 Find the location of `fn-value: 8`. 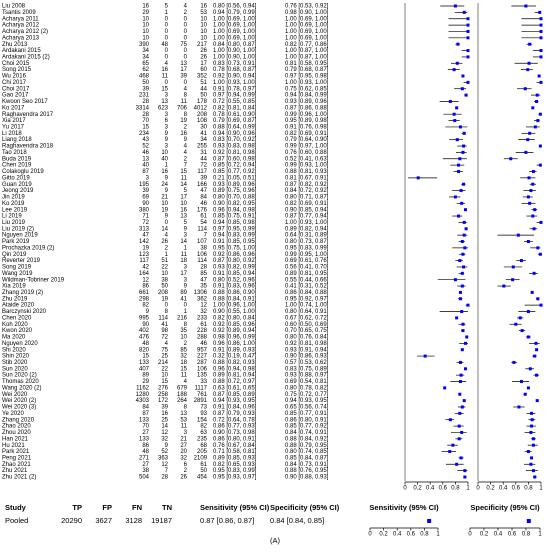

fn-value: 8 is located at coordinates (186, 115).